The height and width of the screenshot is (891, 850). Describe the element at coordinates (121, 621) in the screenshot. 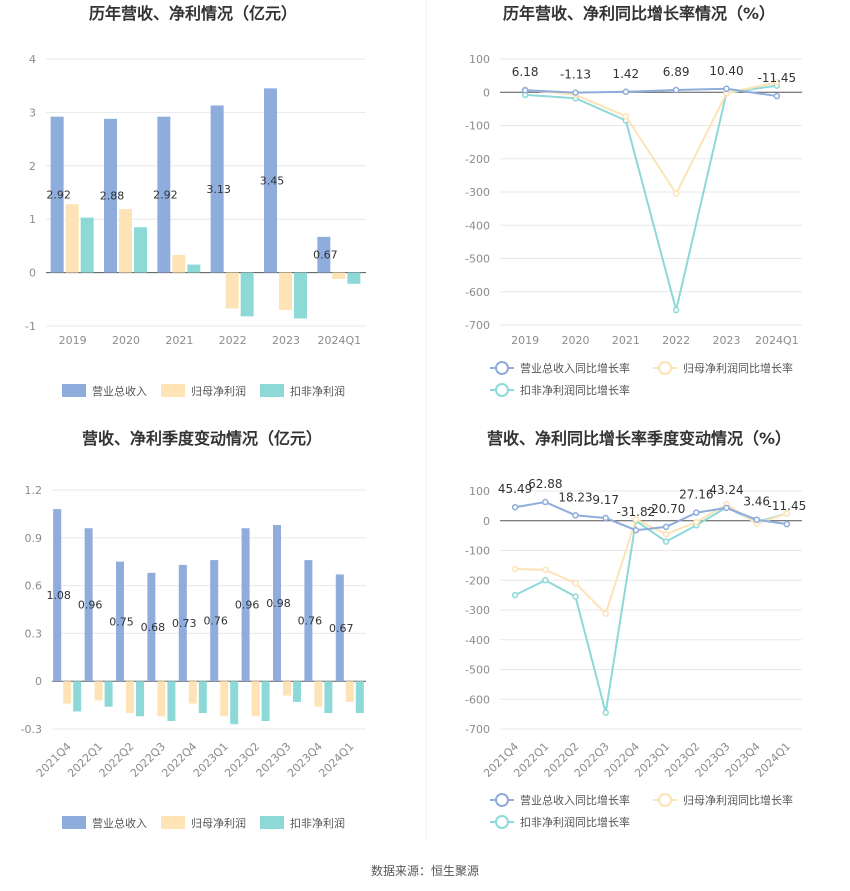

I see `bar-data-label: 0.75` at that location.